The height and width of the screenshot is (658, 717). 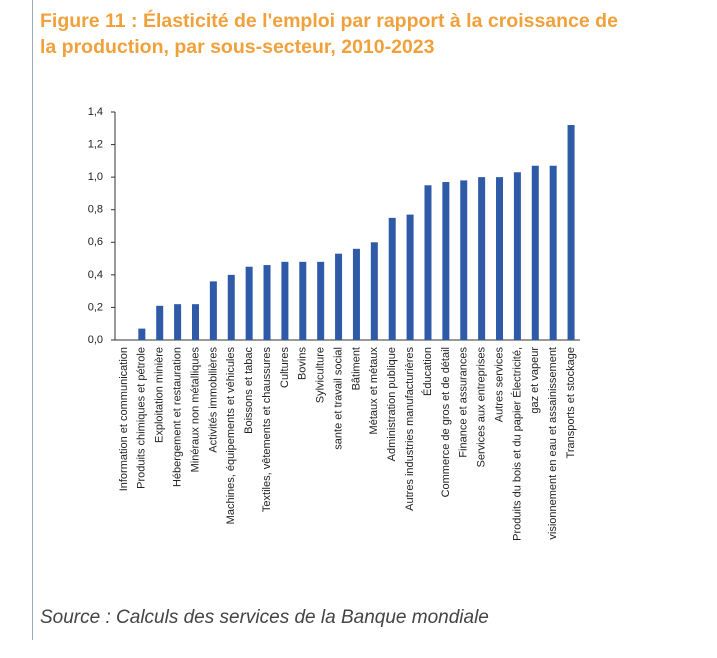 I want to click on y-tick-label: 0,6, so click(x=95, y=242).